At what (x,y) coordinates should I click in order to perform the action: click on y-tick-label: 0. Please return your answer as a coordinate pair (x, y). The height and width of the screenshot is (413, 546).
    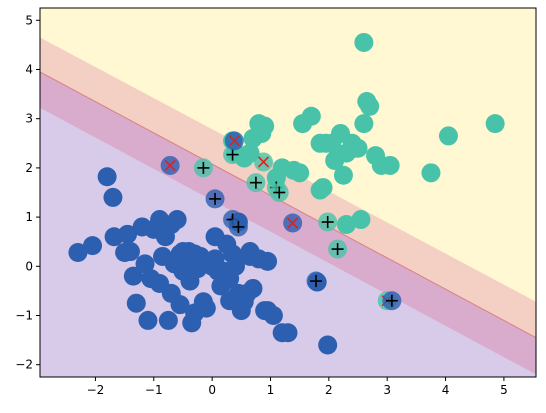
    Looking at the image, I should click on (29, 266).